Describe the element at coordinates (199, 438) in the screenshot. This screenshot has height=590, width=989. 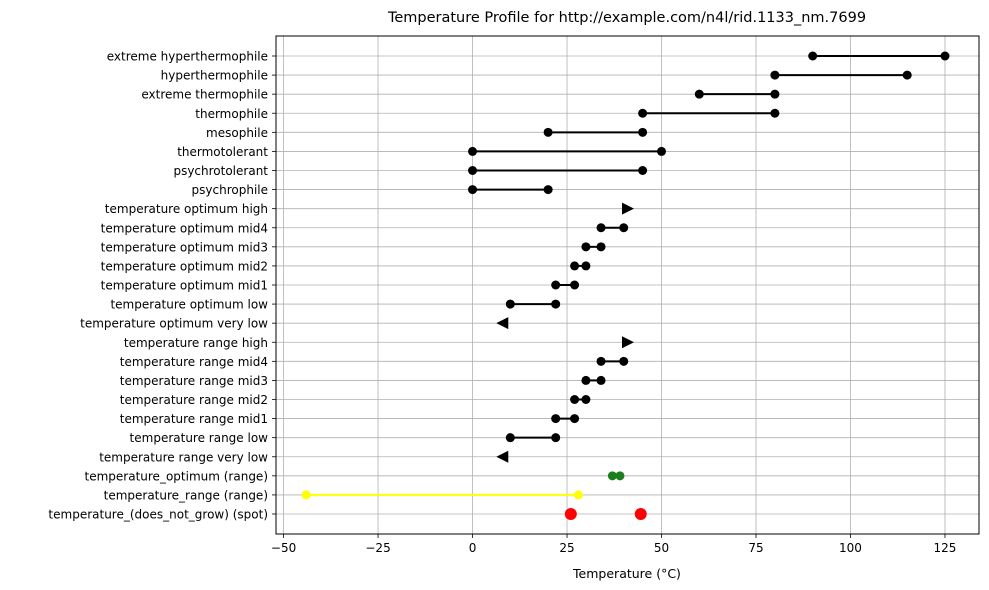
I see `y-tick-label: temperature range low` at that location.